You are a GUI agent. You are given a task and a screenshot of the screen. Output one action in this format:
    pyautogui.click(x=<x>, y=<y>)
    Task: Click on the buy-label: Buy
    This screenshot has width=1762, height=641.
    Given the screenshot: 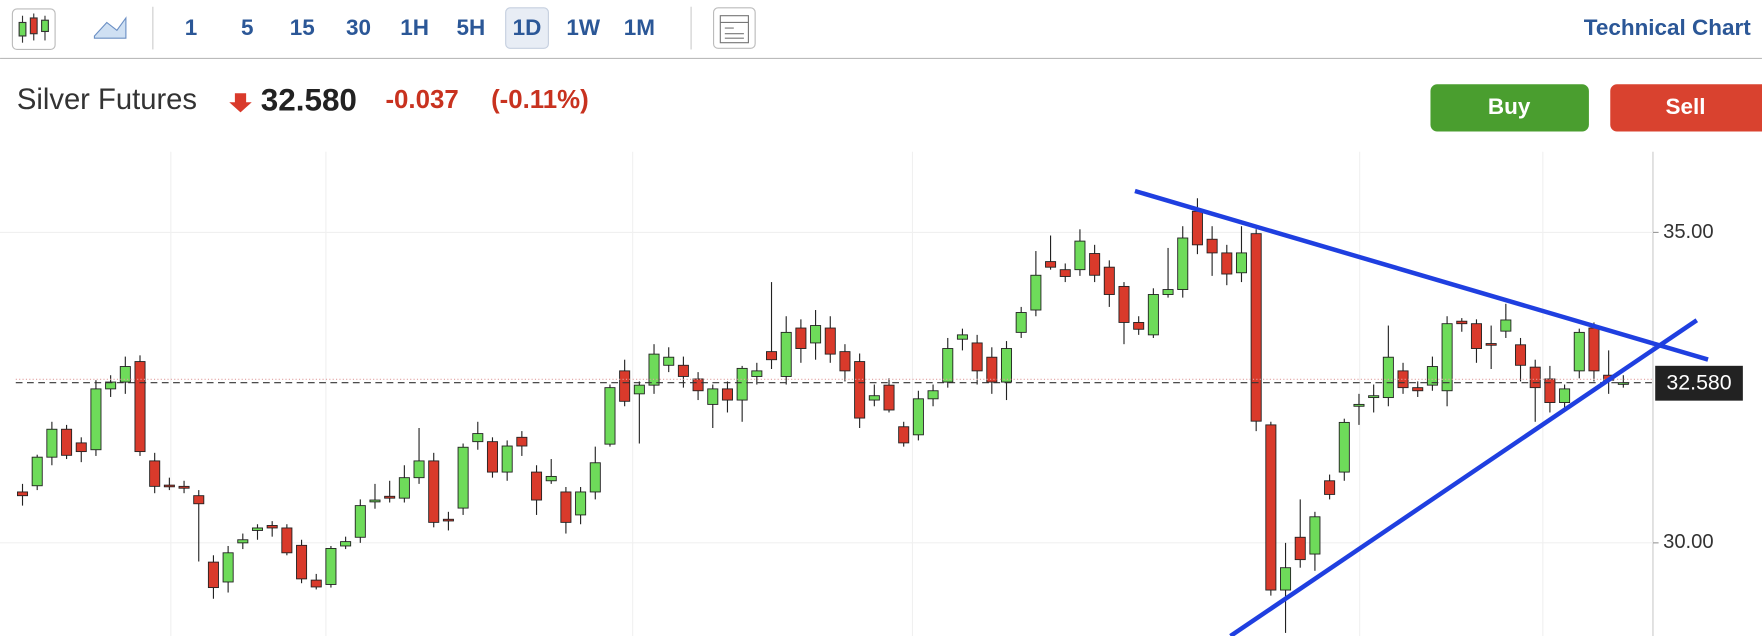 What is the action you would take?
    pyautogui.click(x=1509, y=106)
    